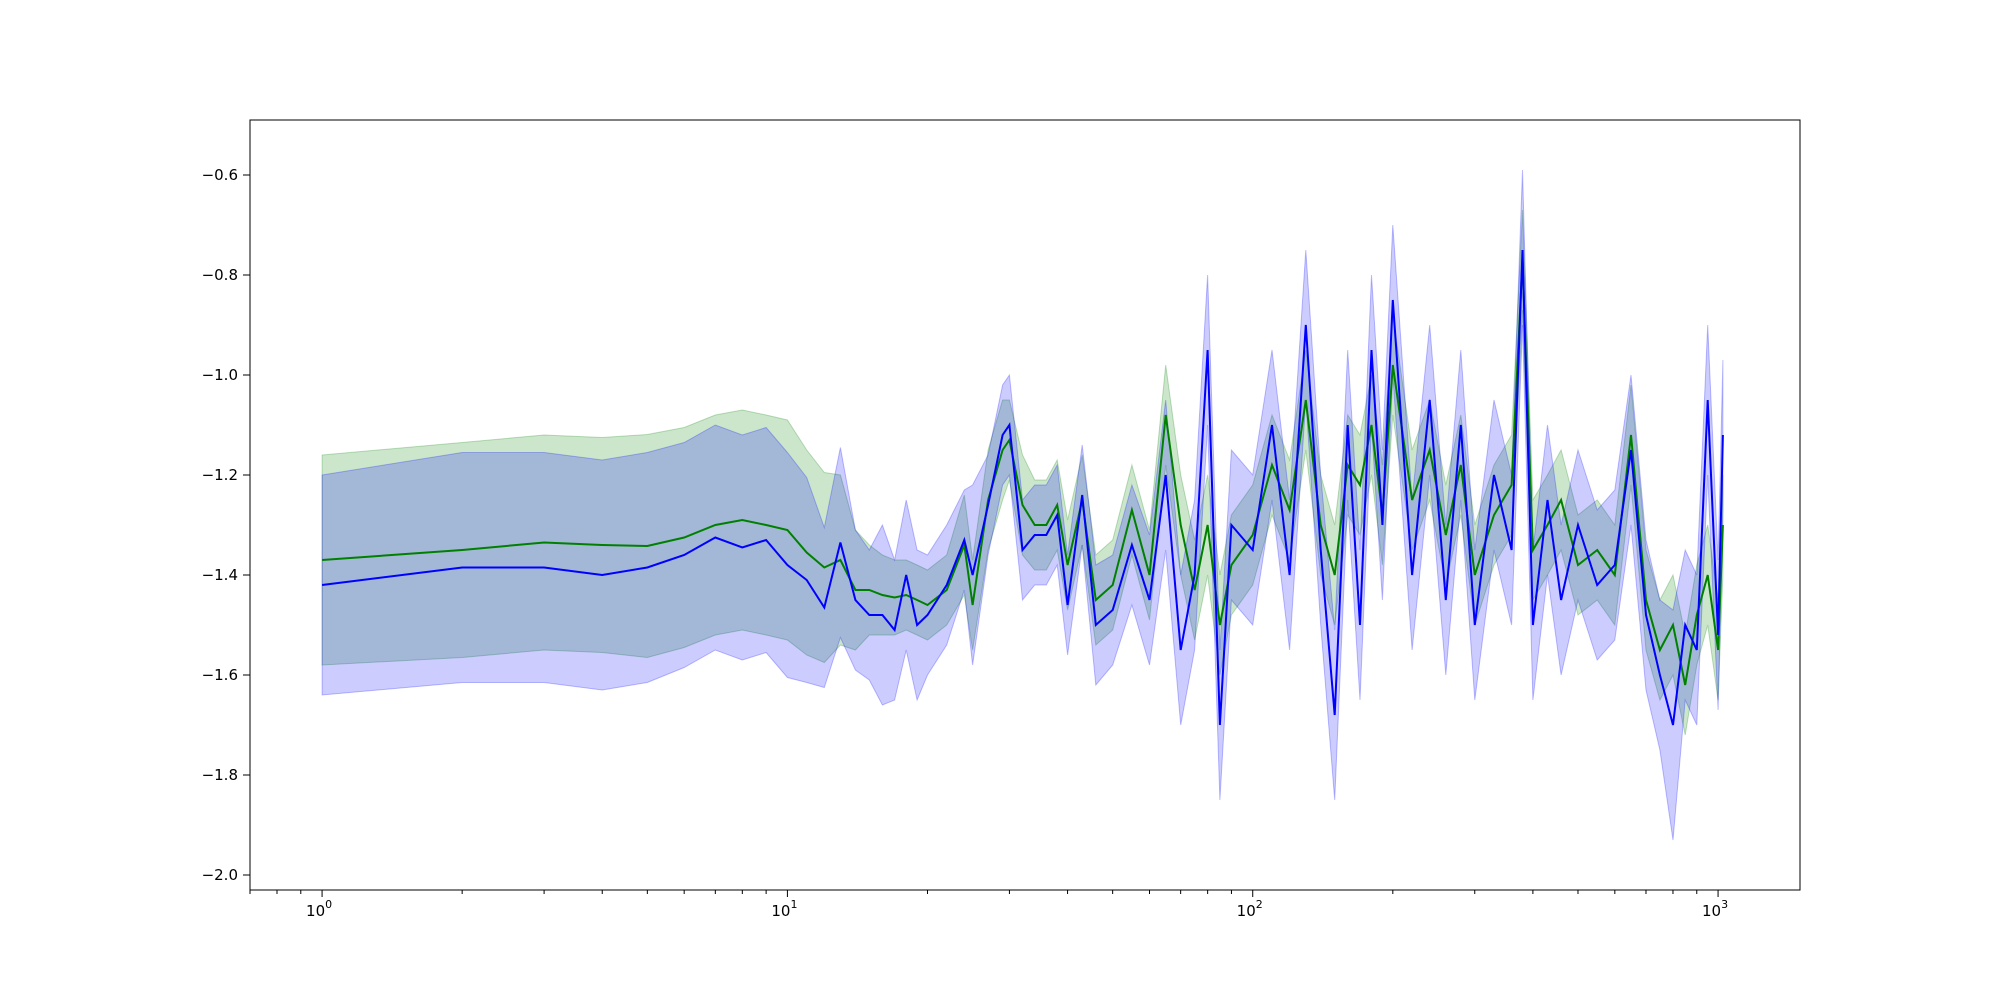  Describe the element at coordinates (226, 525) in the screenshot. I see `y-axis: −0.6 −0.8 −1.0 −1.2 −1.4 −1.6 −1.8 −2.0` at that location.